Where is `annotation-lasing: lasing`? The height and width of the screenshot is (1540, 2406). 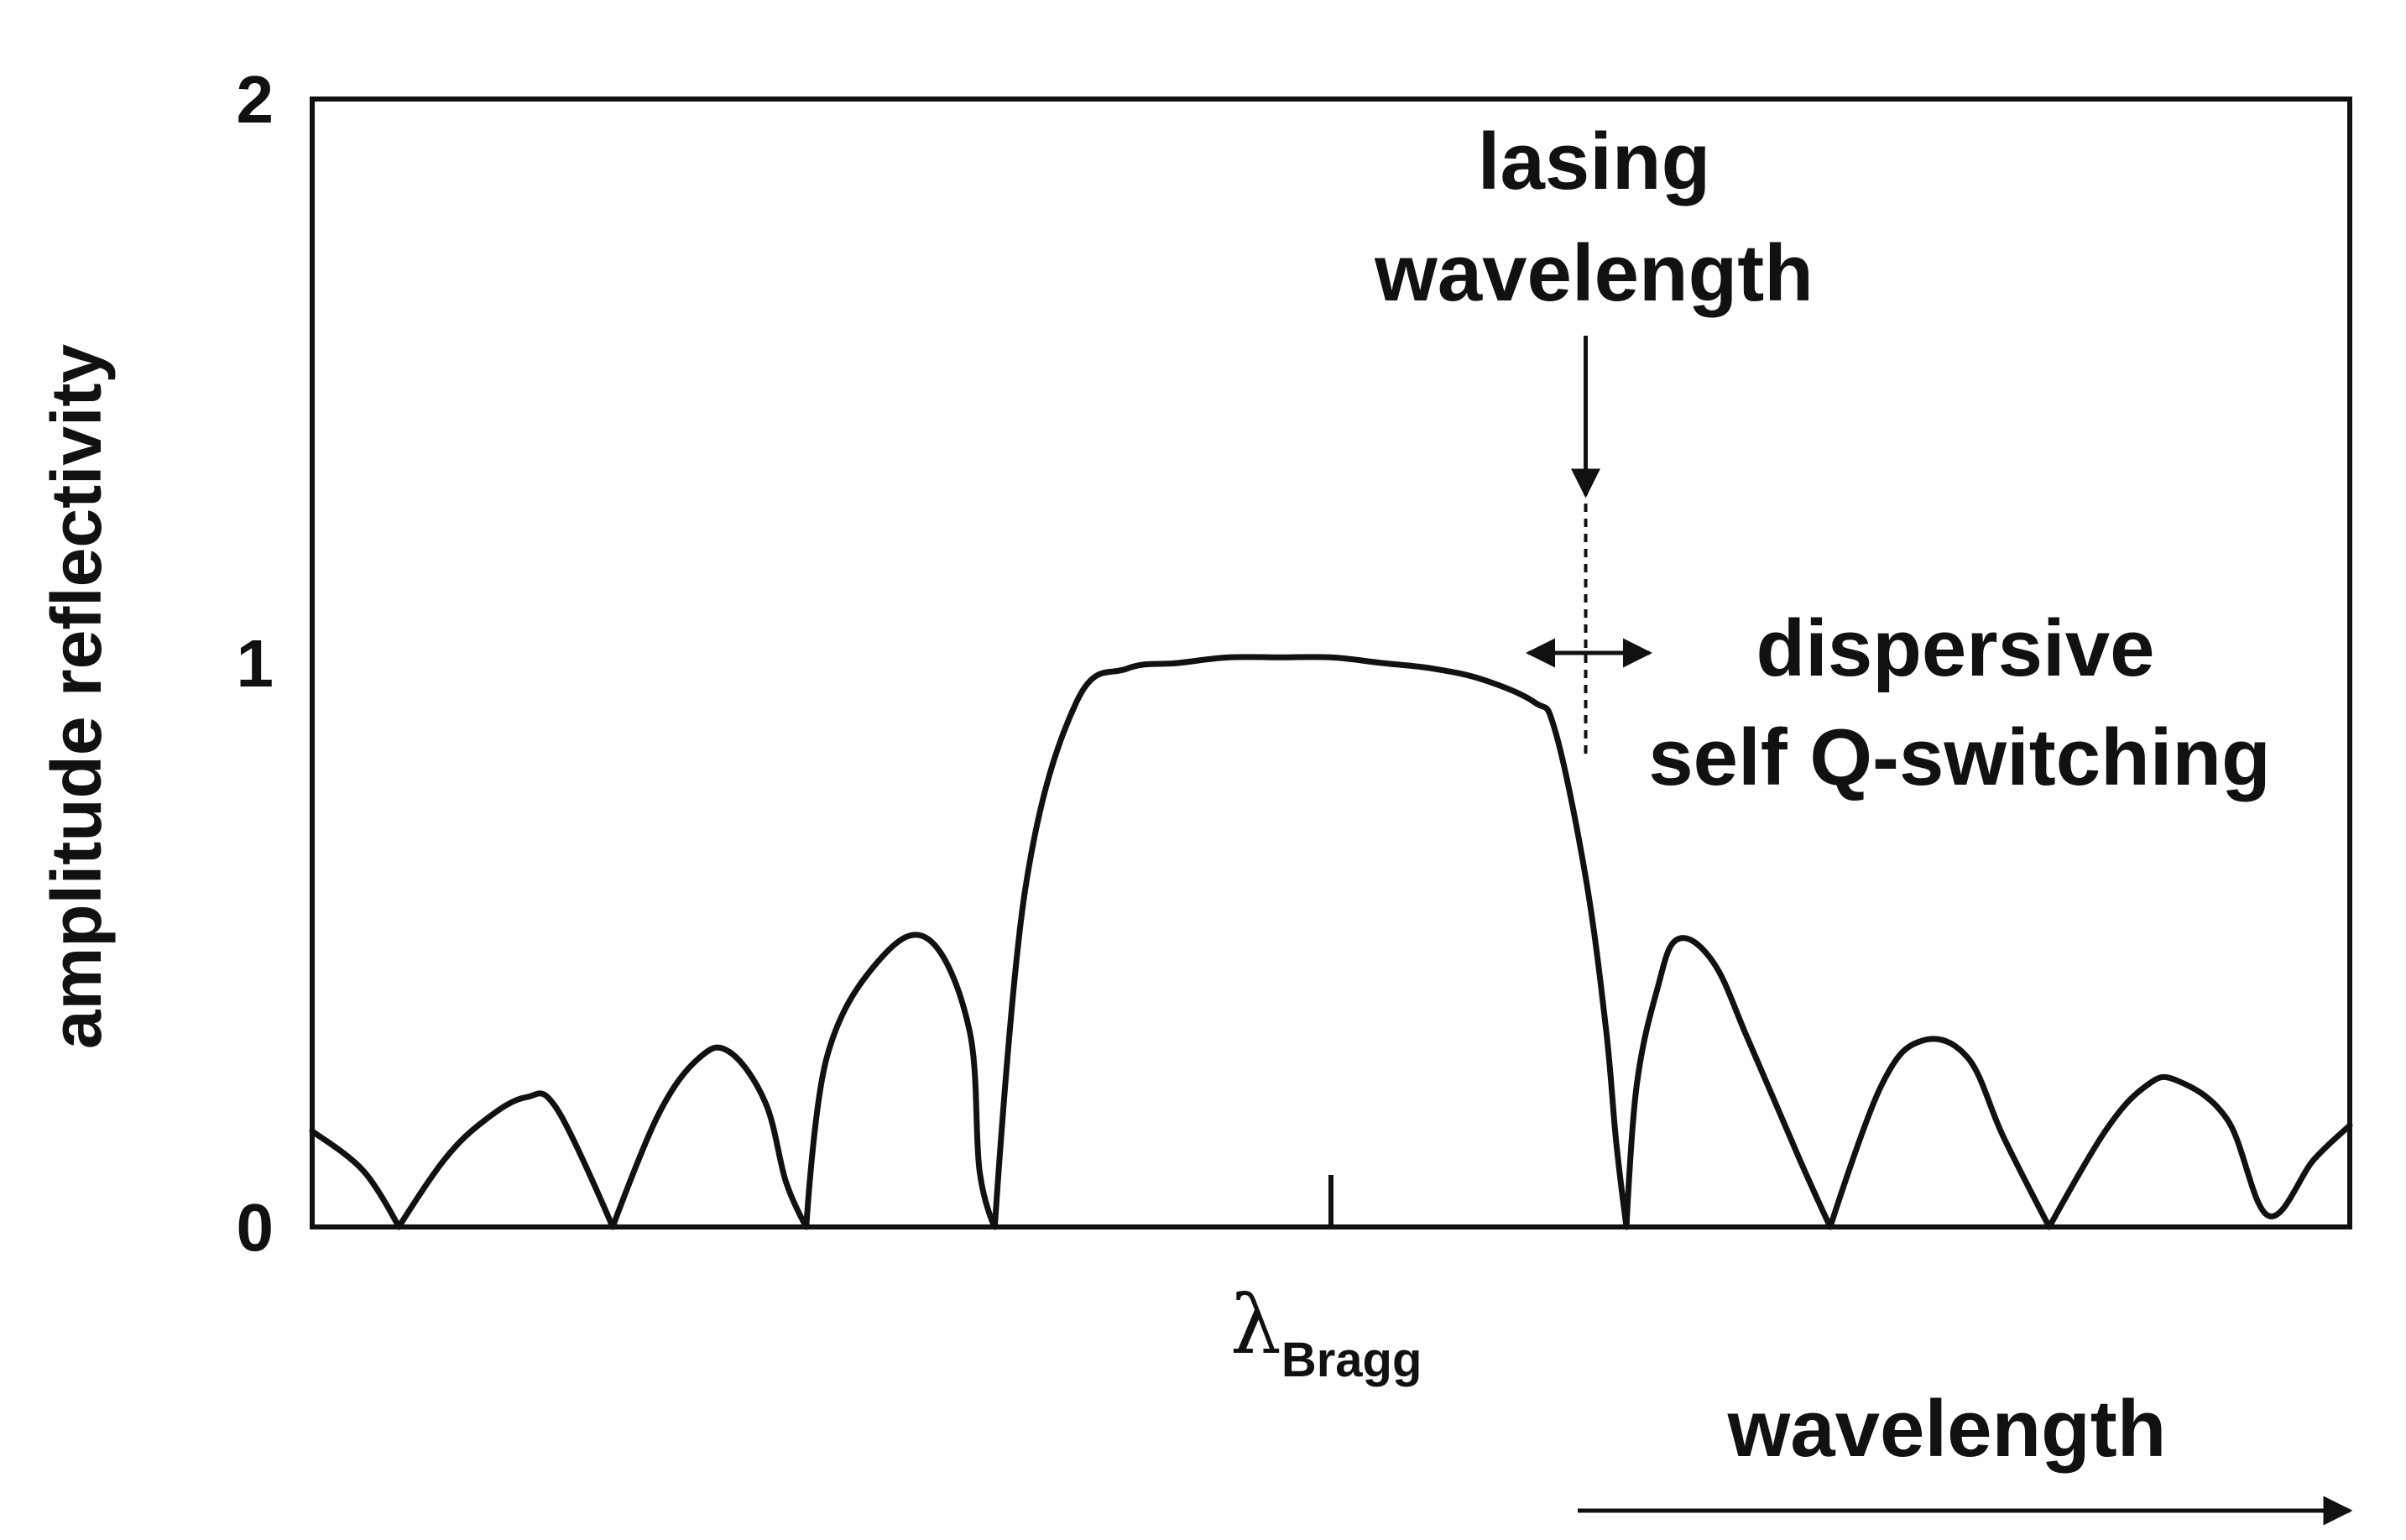 annotation-lasing: lasing is located at coordinates (1594, 161).